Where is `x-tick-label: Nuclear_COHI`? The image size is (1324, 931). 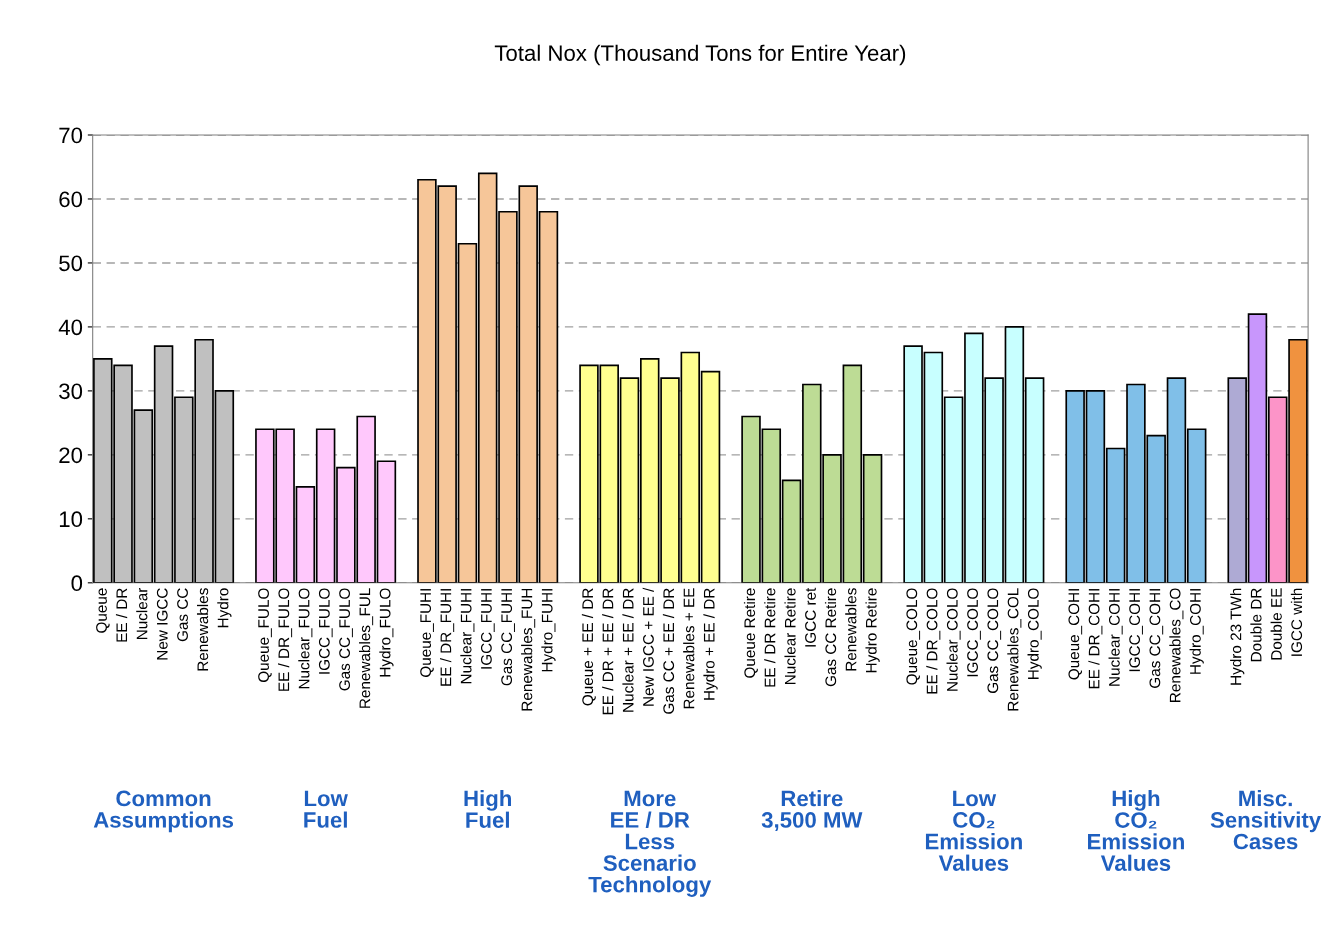
x-tick-label: Nuclear_COHI is located at coordinates (1115, 637).